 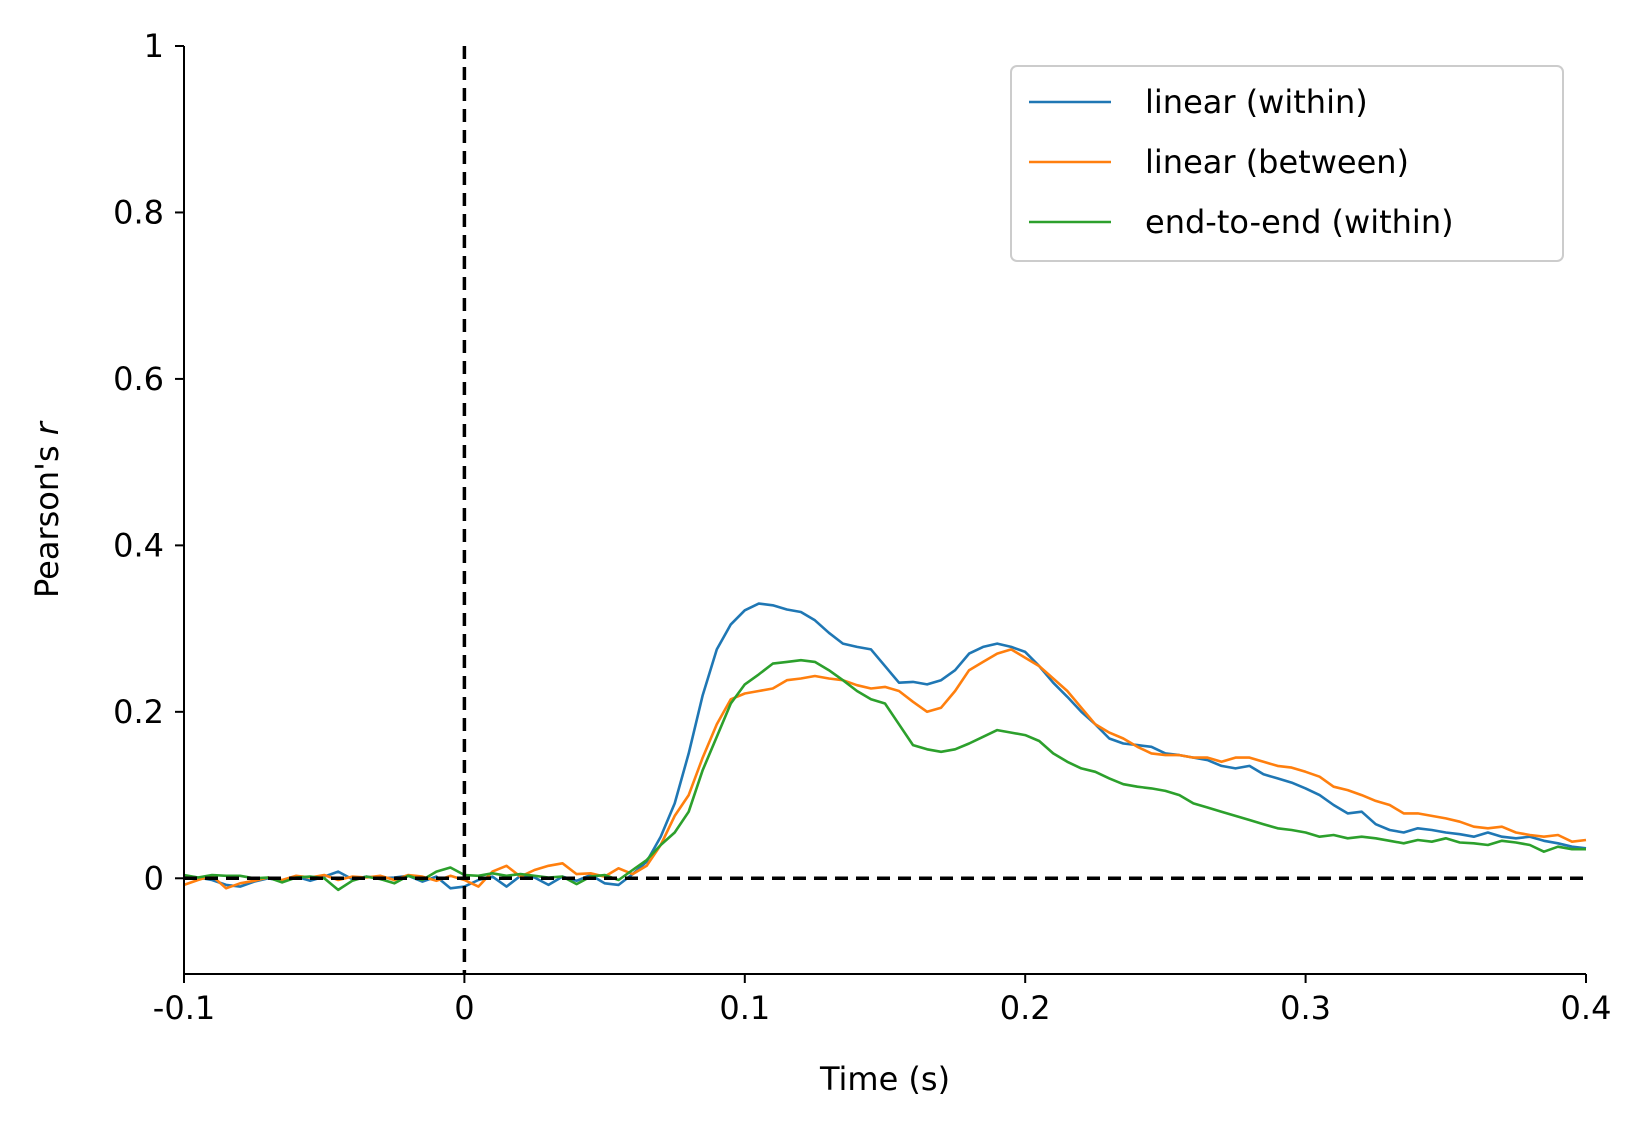 I want to click on x-tick-label: 0, so click(x=464, y=1008).